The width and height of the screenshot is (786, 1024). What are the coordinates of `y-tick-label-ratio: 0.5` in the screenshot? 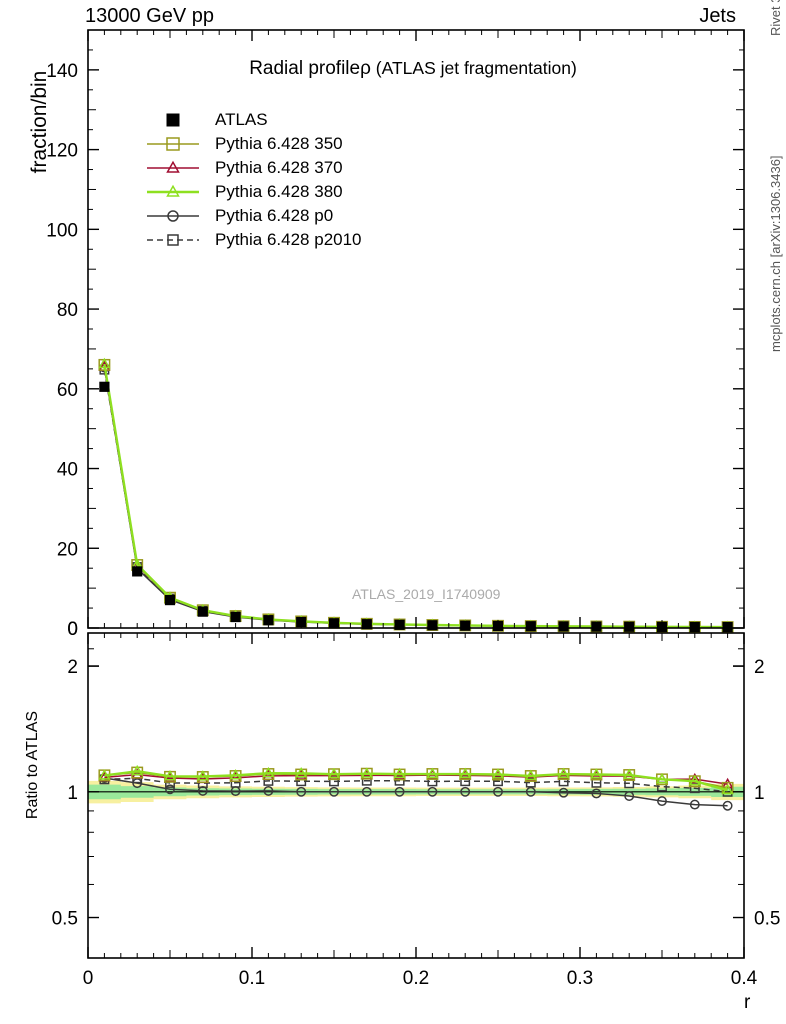 It's located at (65, 919).